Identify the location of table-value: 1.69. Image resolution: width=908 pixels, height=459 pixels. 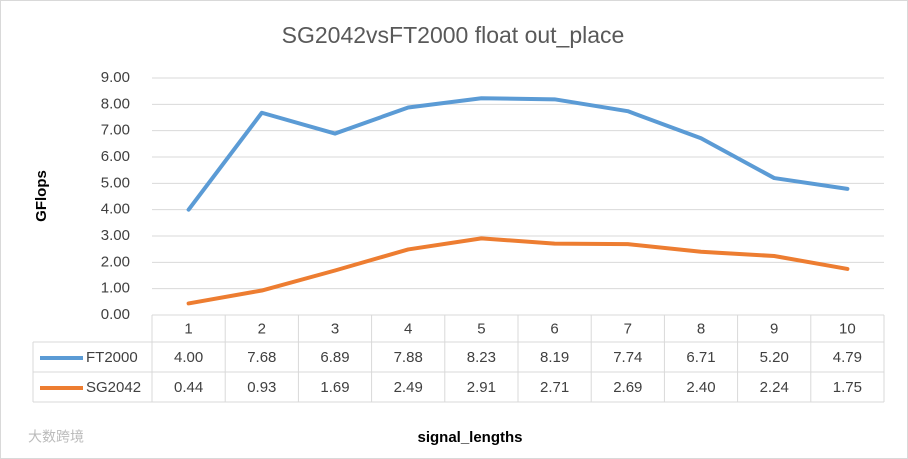
(334, 387).